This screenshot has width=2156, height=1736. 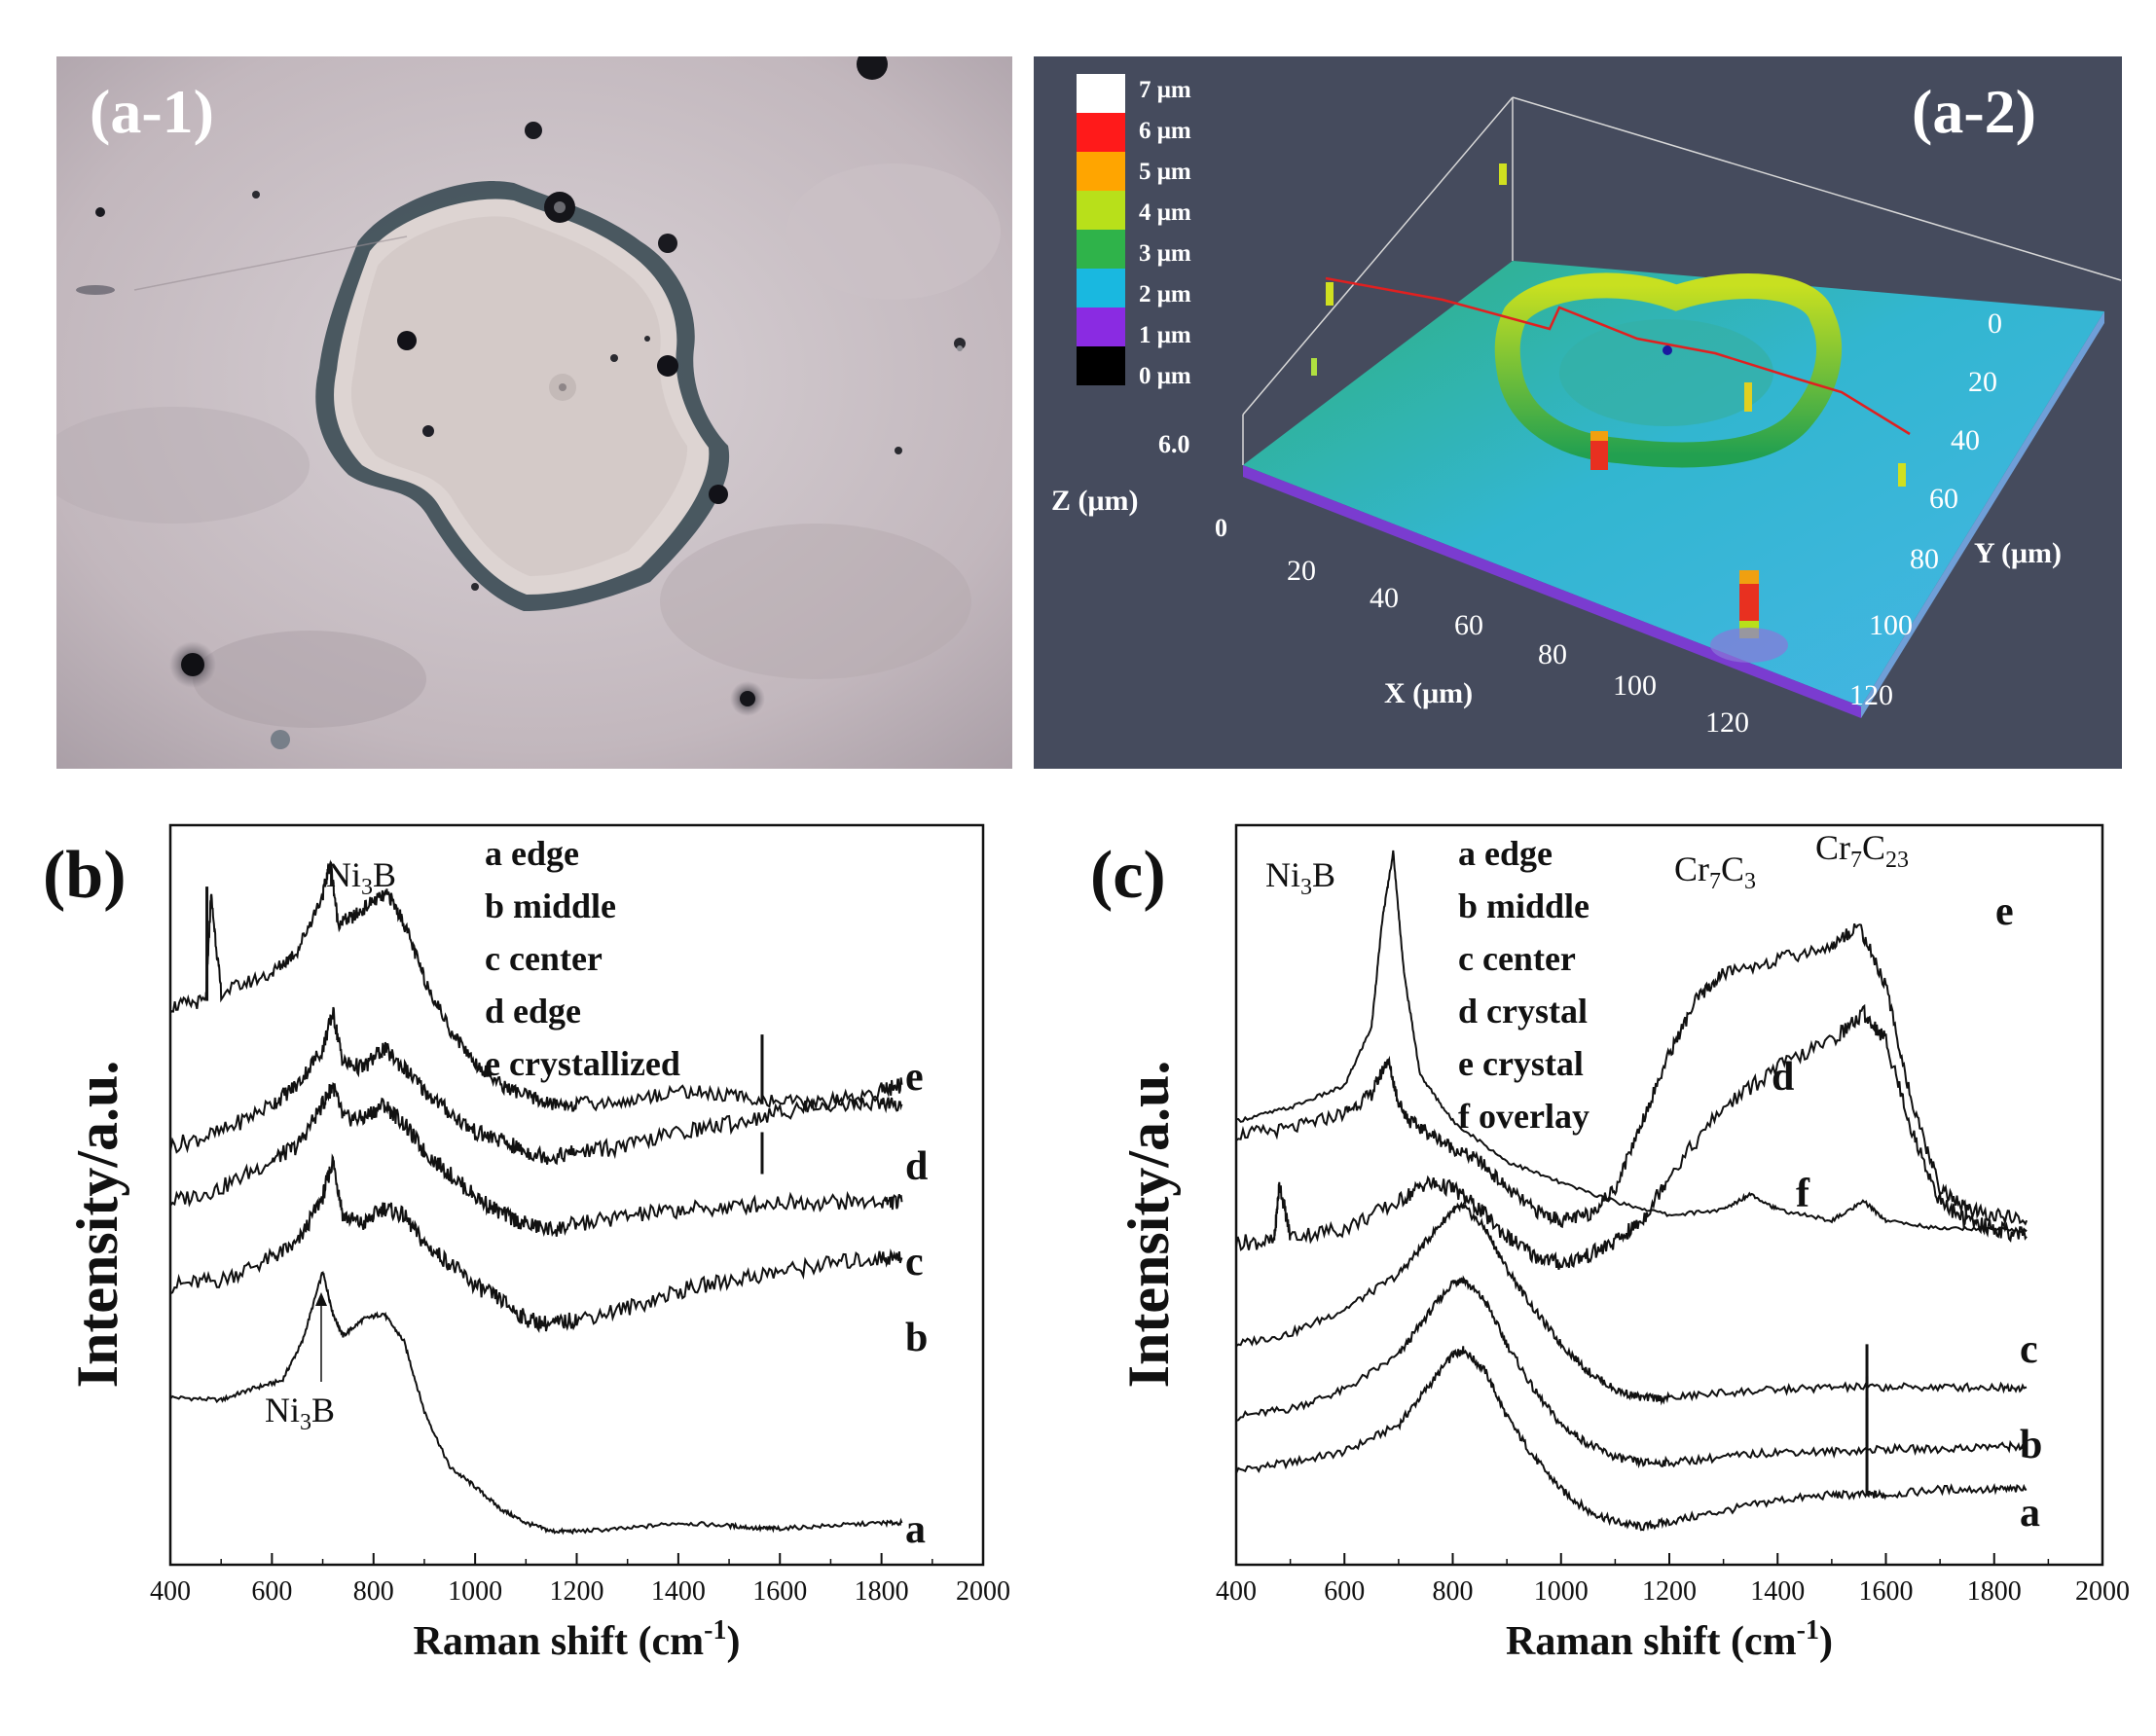 I want to click on peak-label-ni3b-top: Ni3B, so click(x=361, y=878).